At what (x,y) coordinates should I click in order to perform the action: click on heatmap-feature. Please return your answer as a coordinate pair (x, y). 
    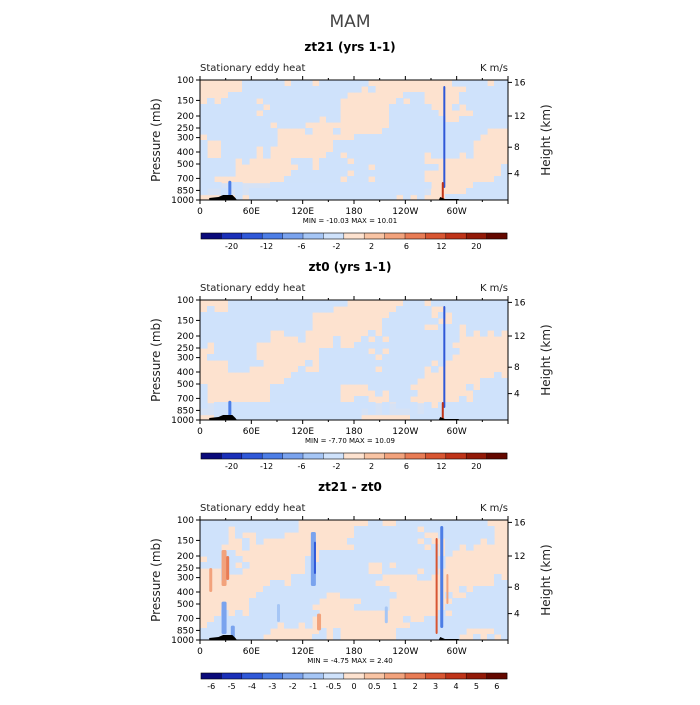
    Looking at the image, I should click on (228, 568).